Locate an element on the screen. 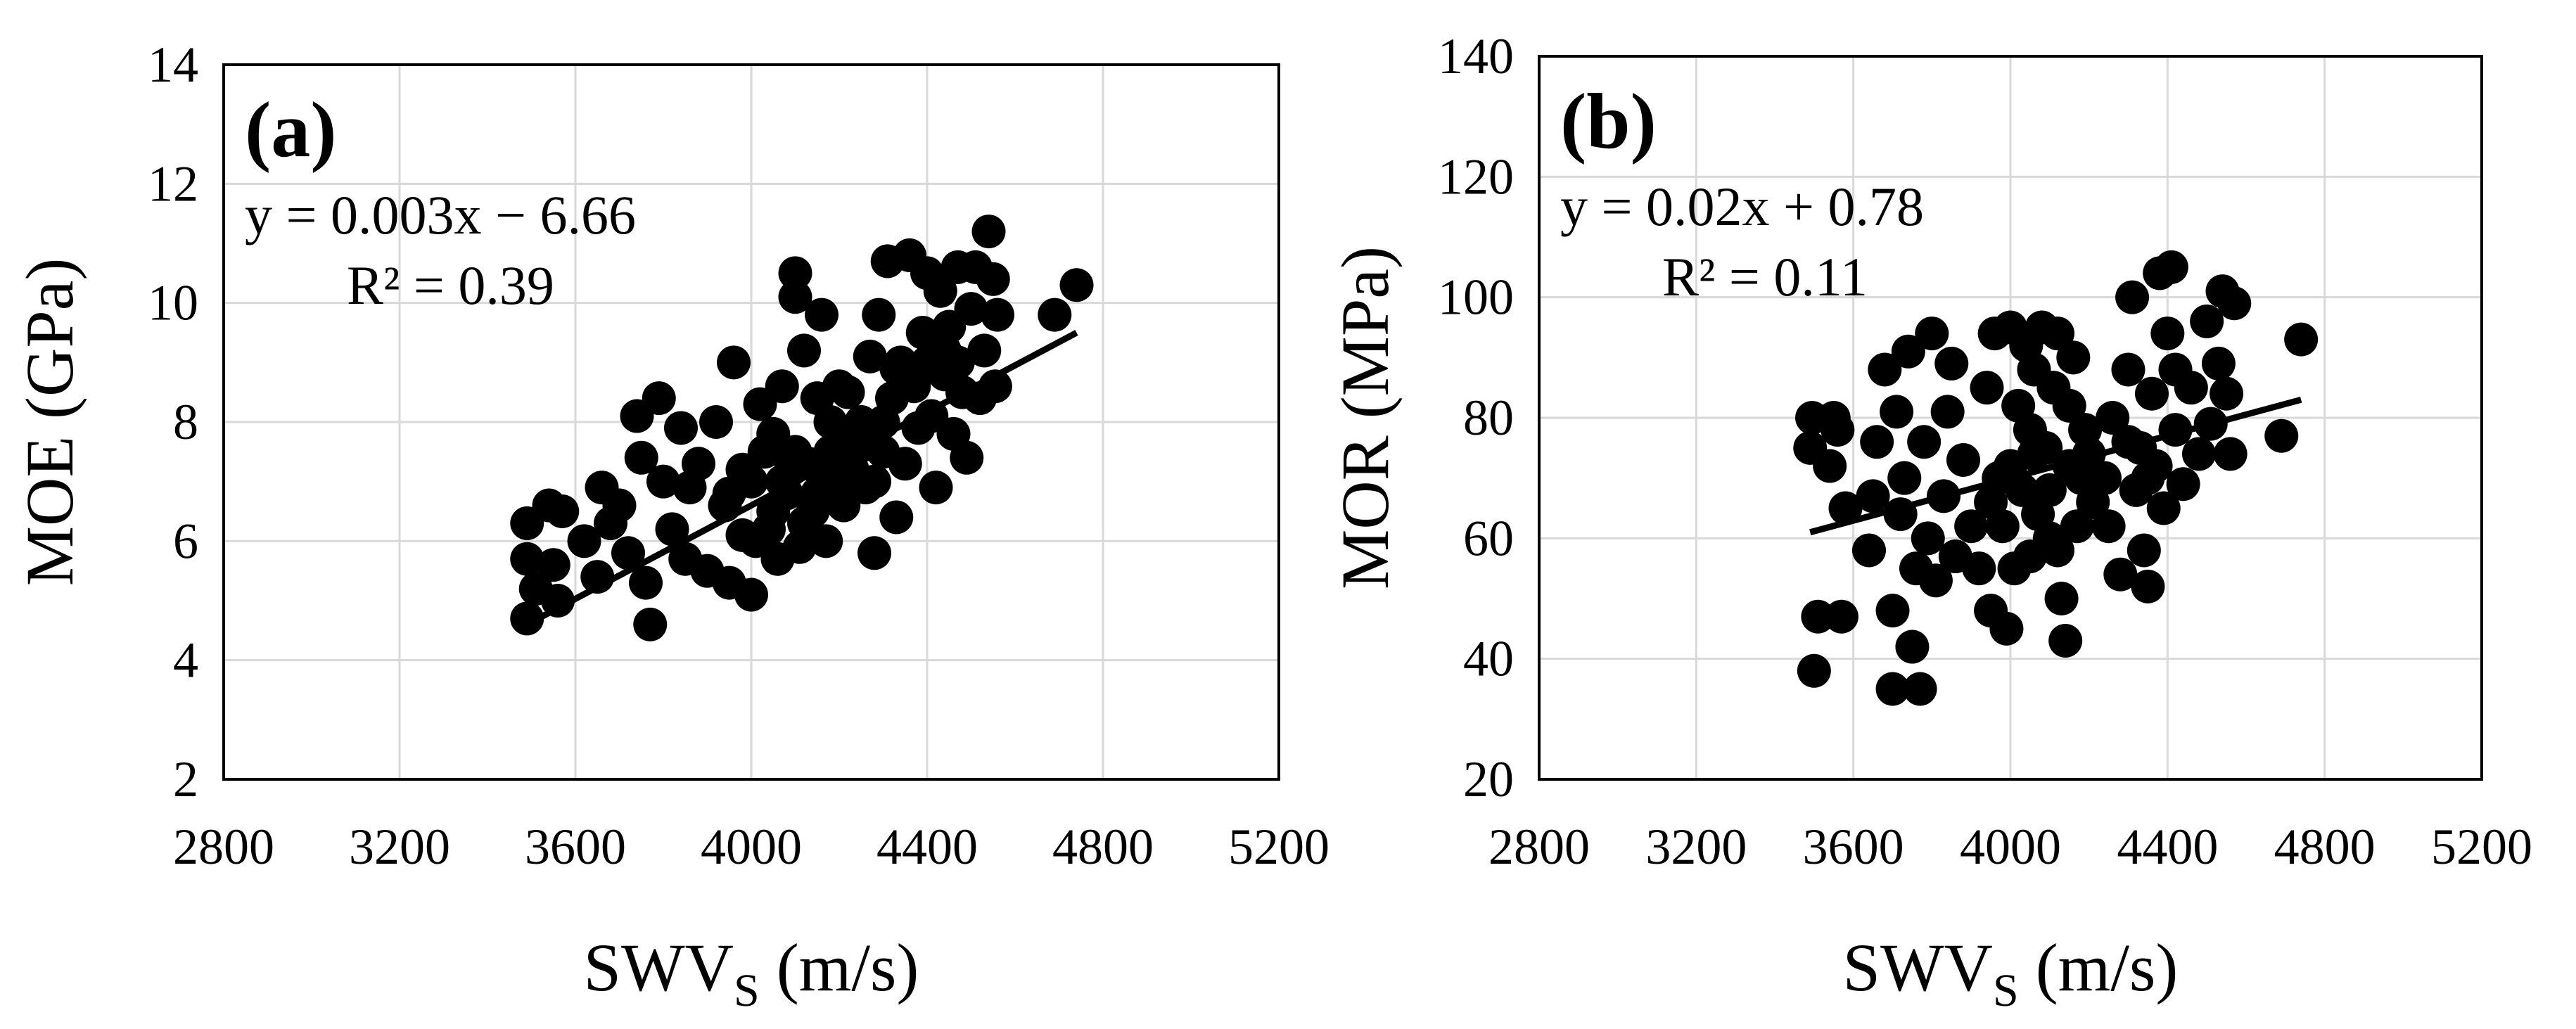 The width and height of the screenshot is (2576, 1029). y-tick-label: 140 is located at coordinates (1476, 56).